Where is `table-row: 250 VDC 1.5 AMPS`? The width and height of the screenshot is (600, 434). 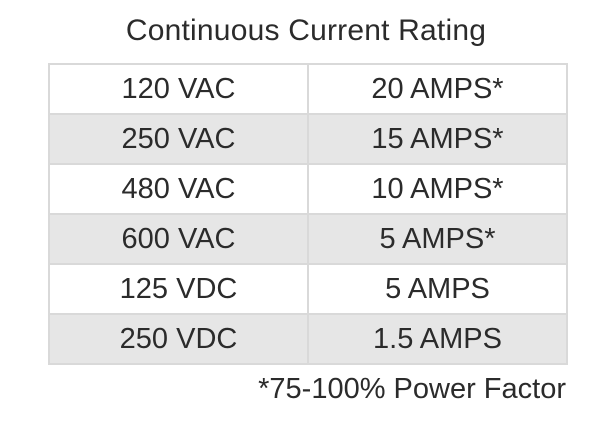 table-row: 250 VDC 1.5 AMPS is located at coordinates (308, 339).